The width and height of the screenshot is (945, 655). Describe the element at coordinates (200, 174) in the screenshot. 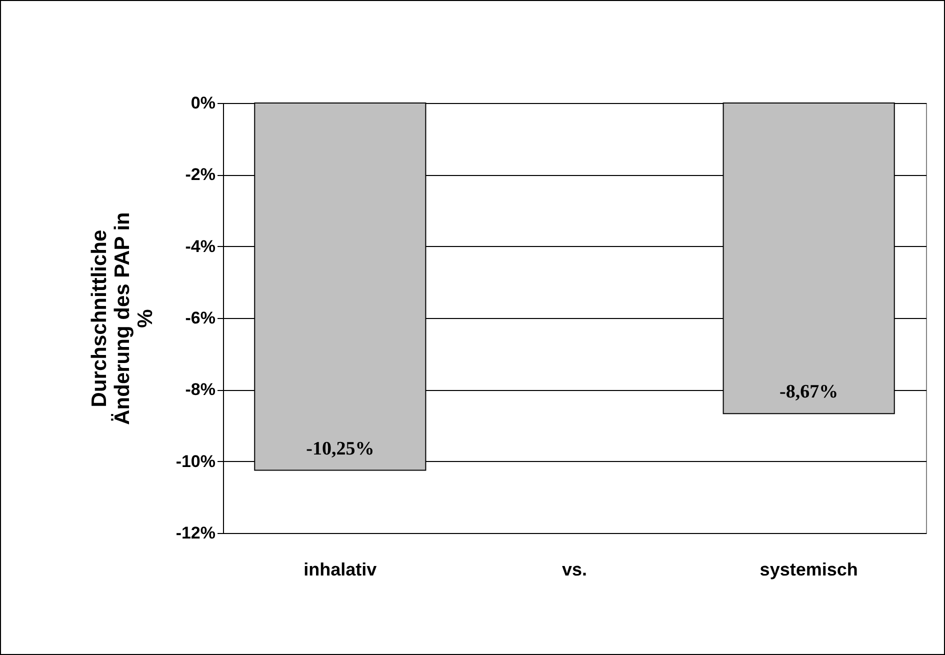

I see `y-tick-label: -2%` at that location.